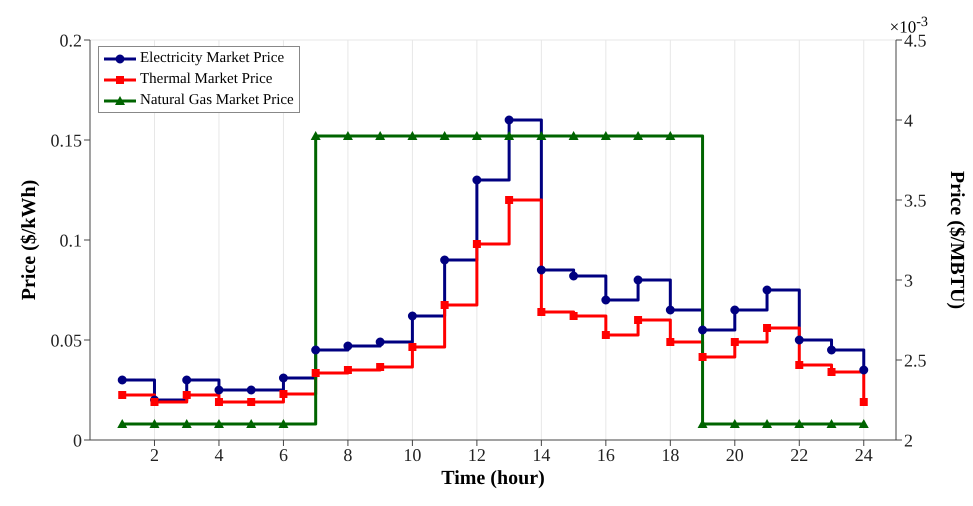 The width and height of the screenshot is (973, 506). I want to click on y2-axis-title: Price ($/MBTU), so click(957, 240).